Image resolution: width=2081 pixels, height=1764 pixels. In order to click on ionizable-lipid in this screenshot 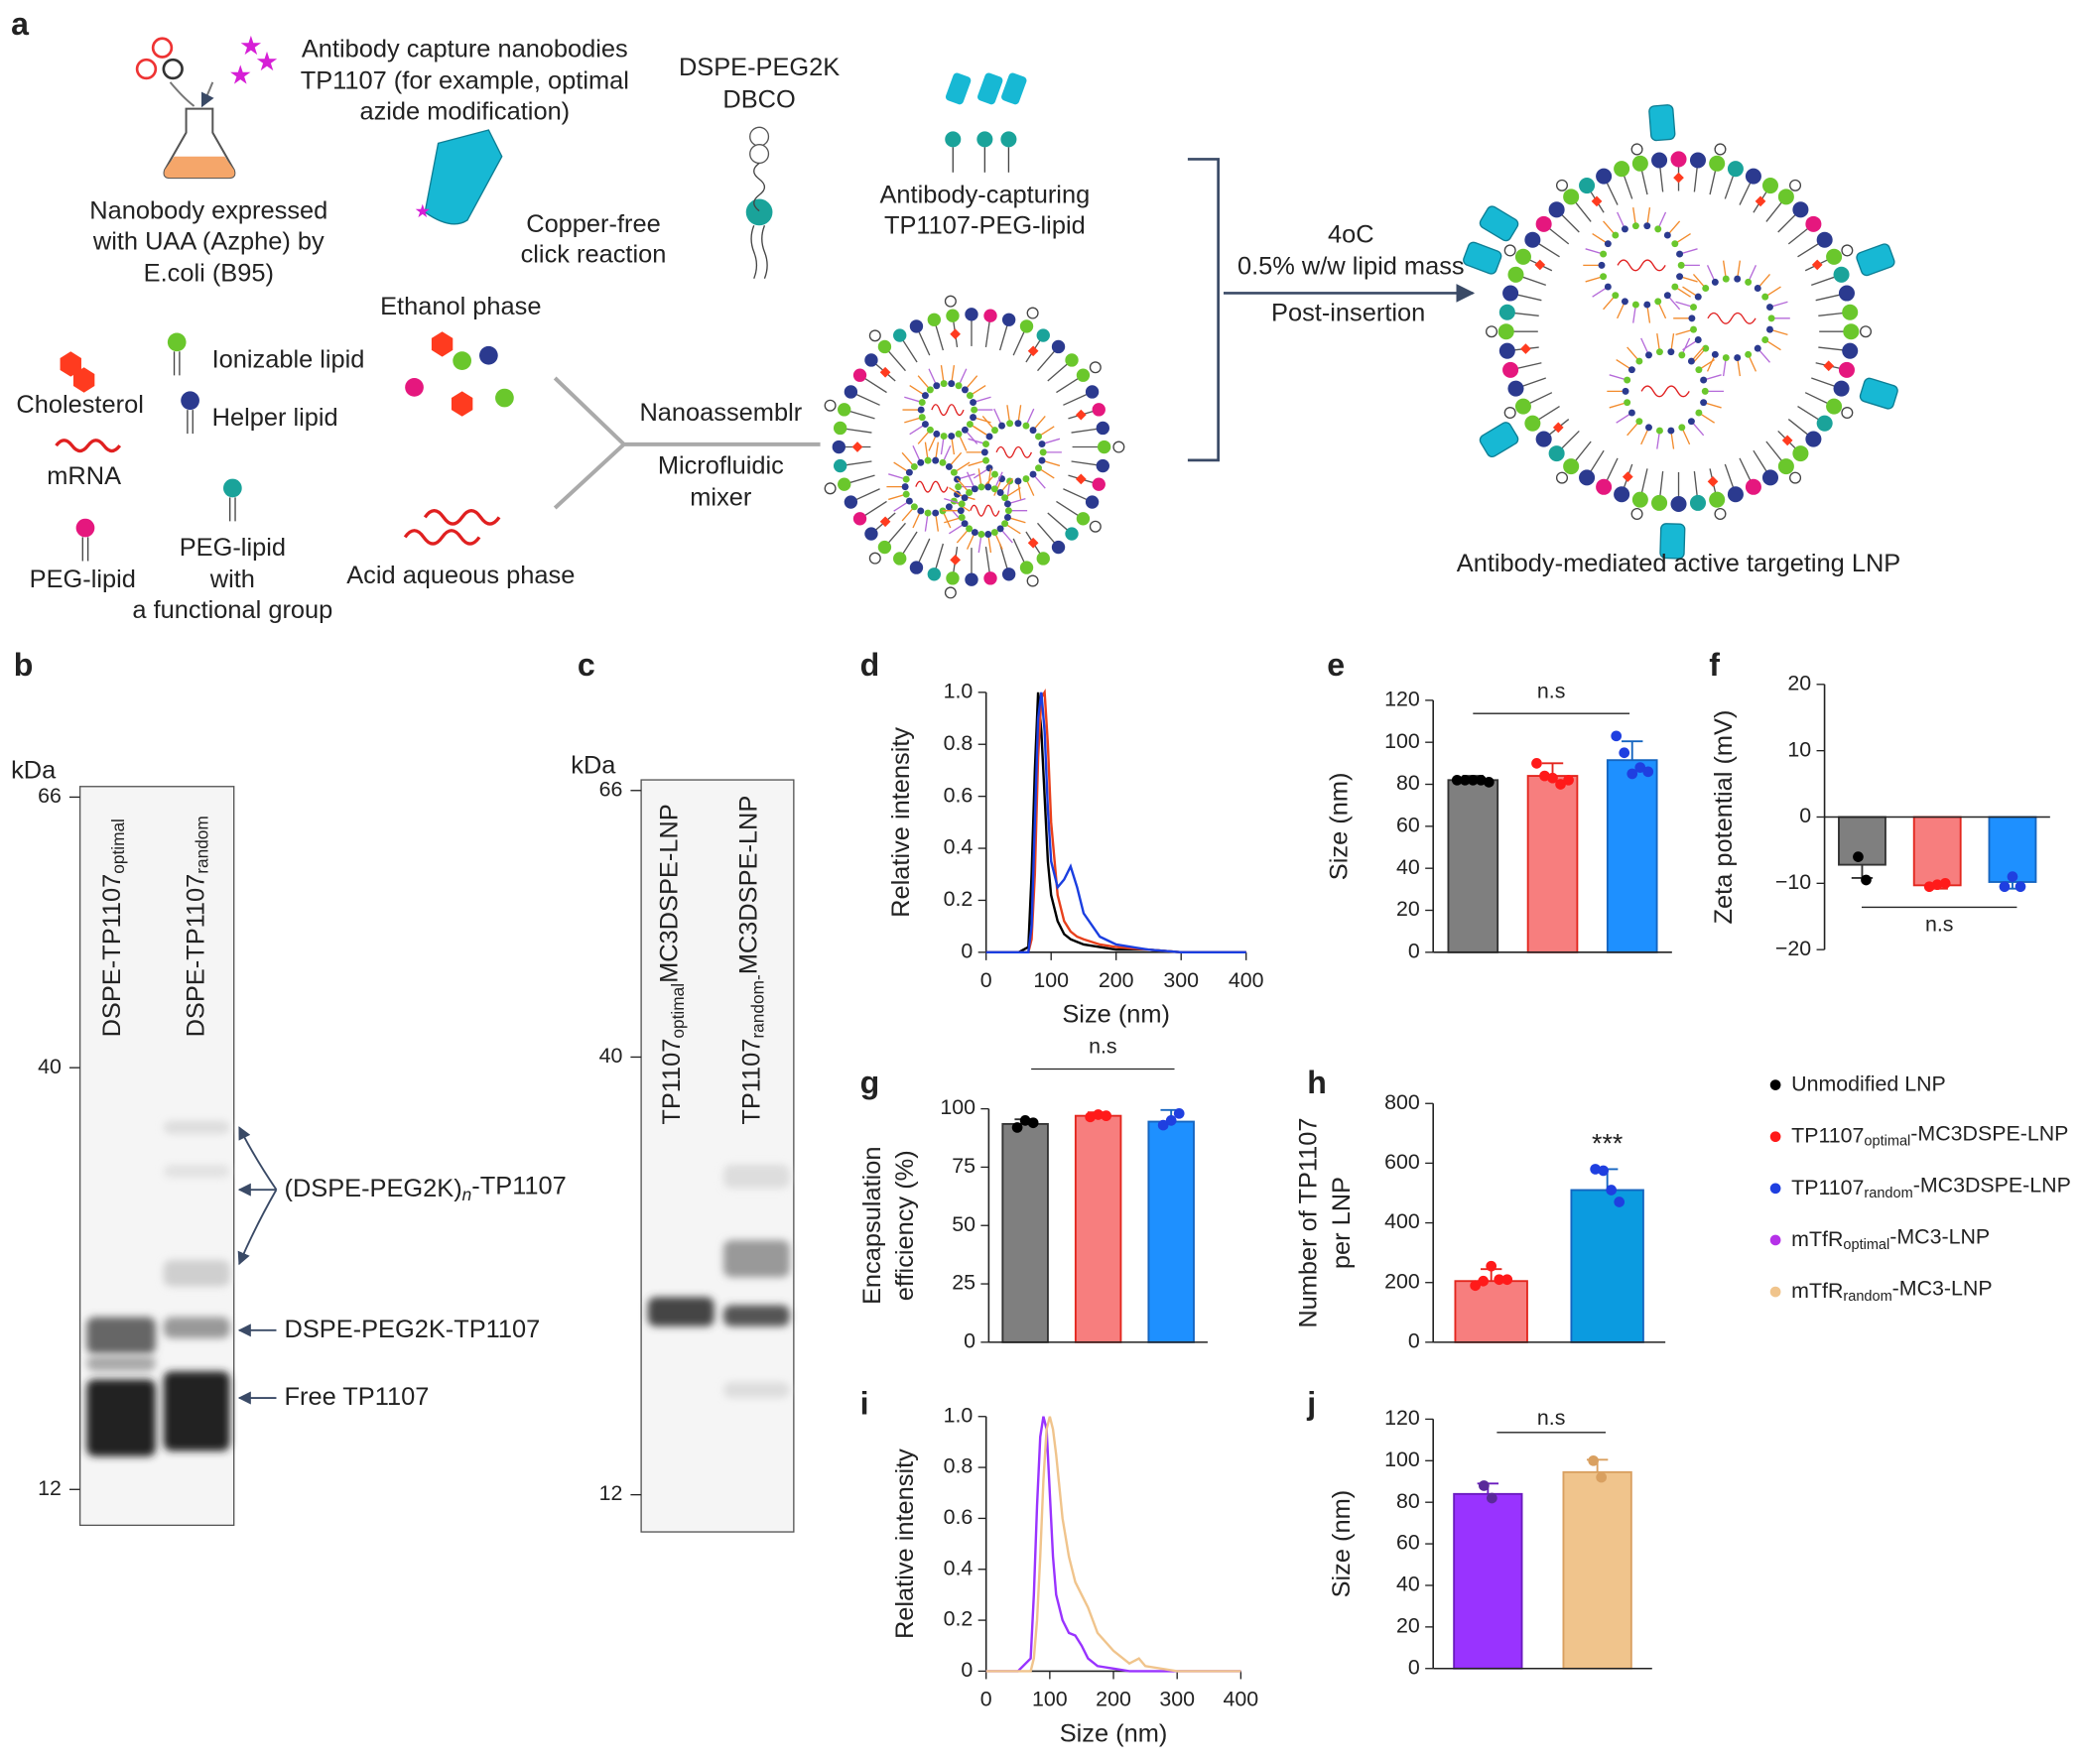, I will do `click(177, 342)`.